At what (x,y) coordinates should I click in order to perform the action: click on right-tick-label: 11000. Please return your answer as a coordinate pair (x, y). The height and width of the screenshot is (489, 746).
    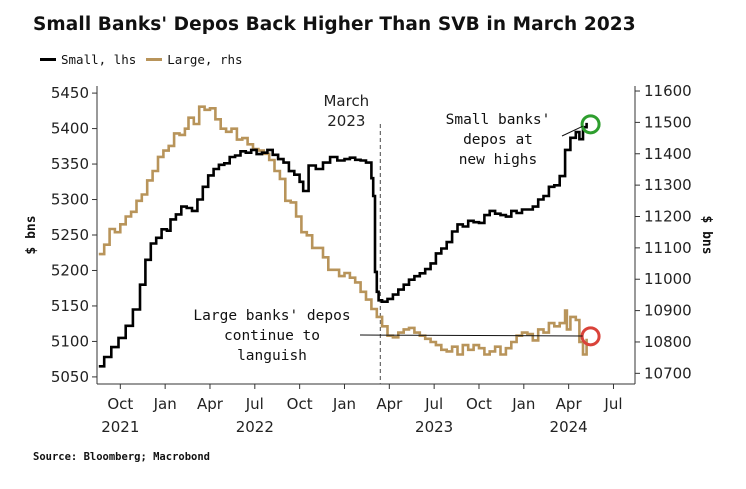
    Looking at the image, I should click on (668, 279).